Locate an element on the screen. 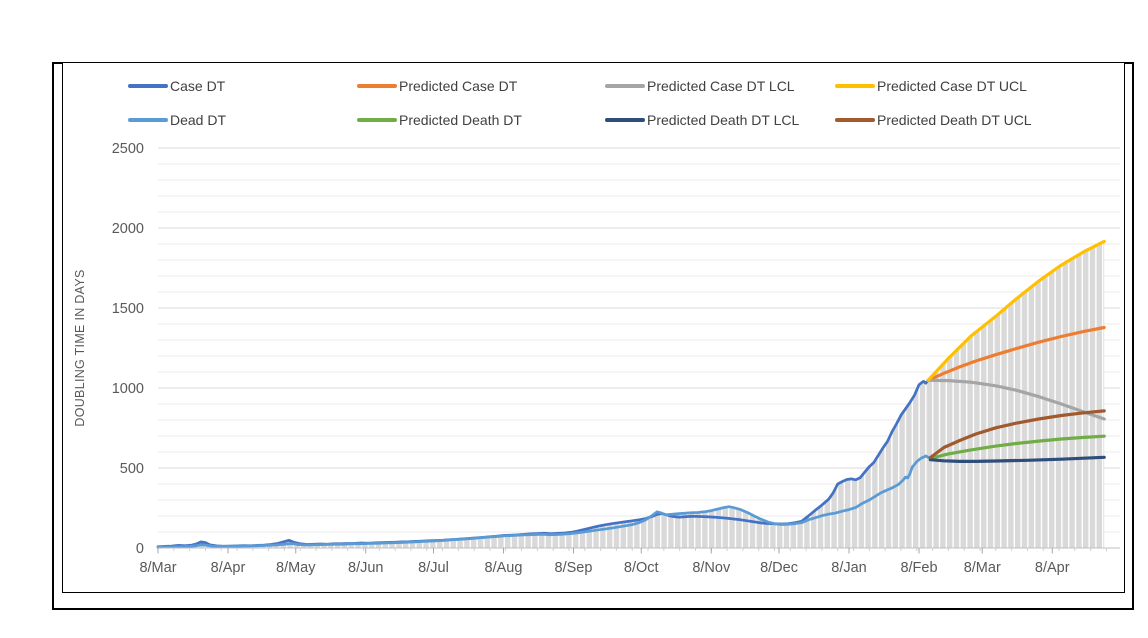 Image resolution: width=1148 pixels, height=638 pixels. legend-label: Dead DT is located at coordinates (198, 120).